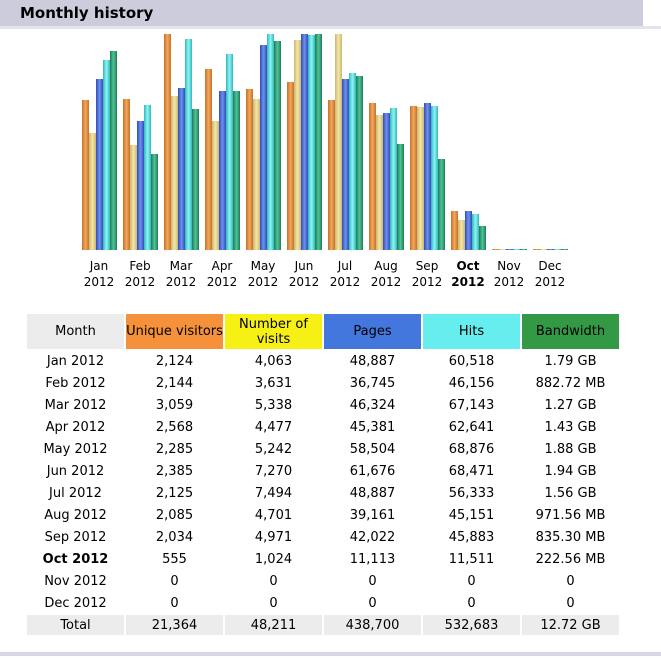  What do you see at coordinates (427, 176) in the screenshot?
I see `bar-sep-pages` at bounding box center [427, 176].